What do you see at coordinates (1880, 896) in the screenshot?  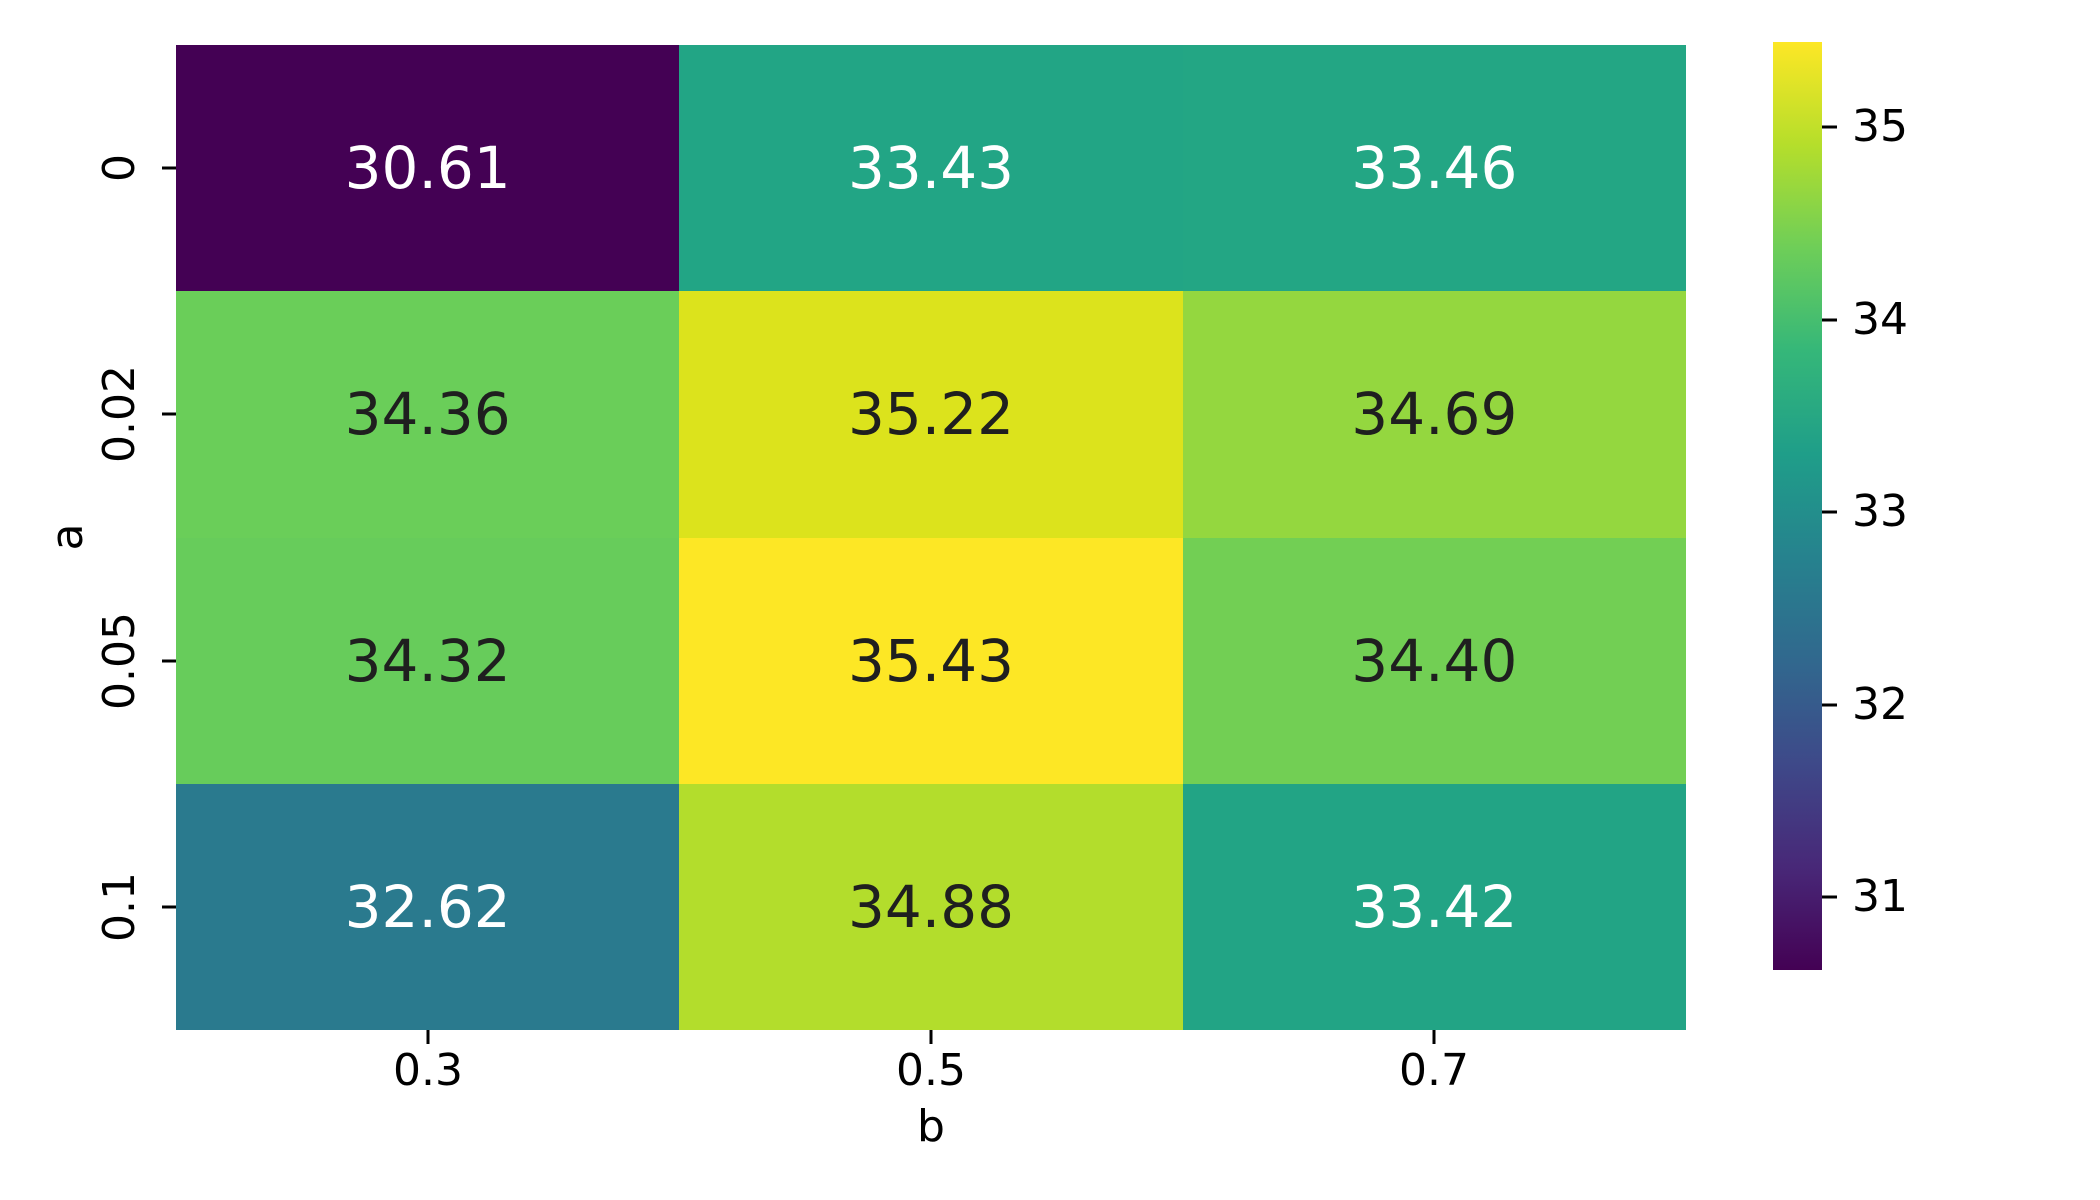 I see `colorbar-tick-label: 31` at bounding box center [1880, 896].